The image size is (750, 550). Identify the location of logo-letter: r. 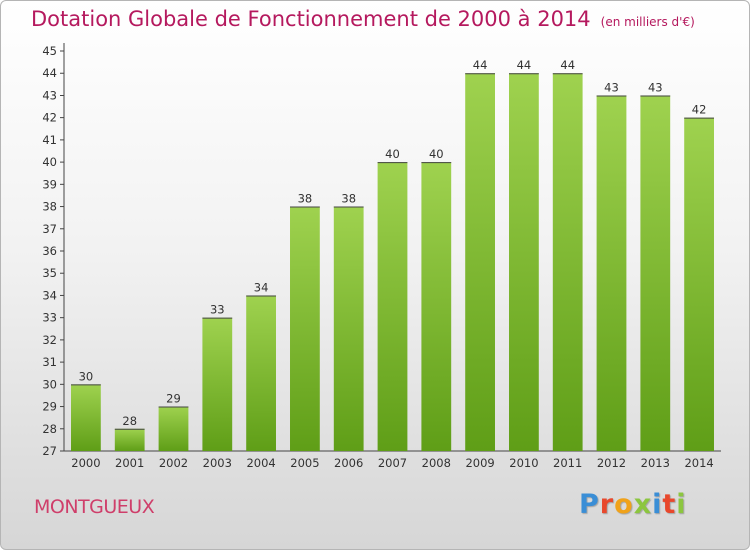
(607, 504).